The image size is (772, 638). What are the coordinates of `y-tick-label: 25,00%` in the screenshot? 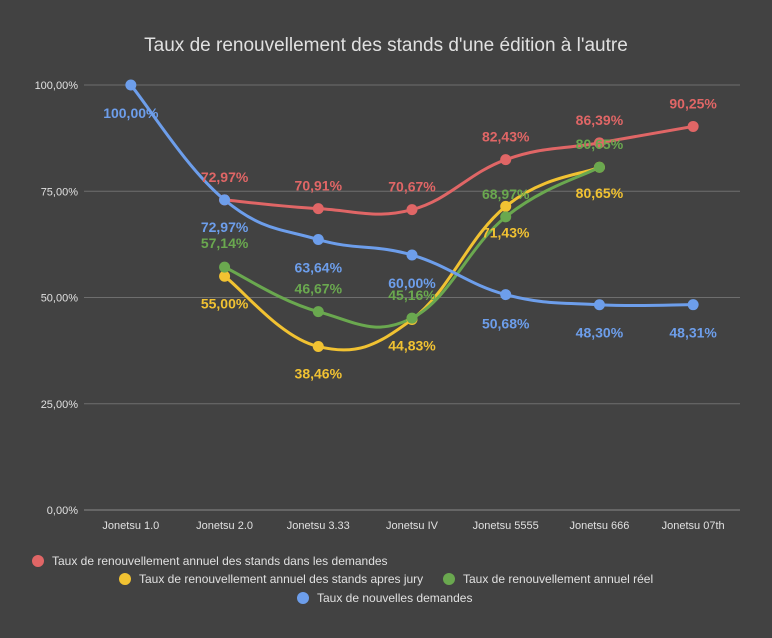 It's located at (60, 405).